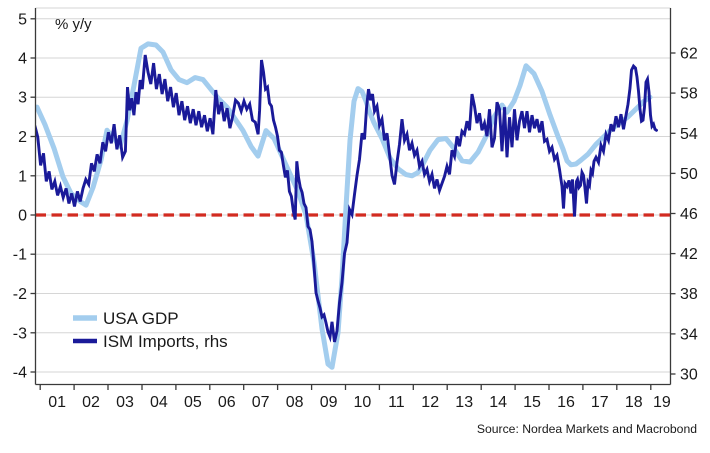 The width and height of the screenshot is (710, 453). I want to click on svg-text: 62, so click(689, 54).